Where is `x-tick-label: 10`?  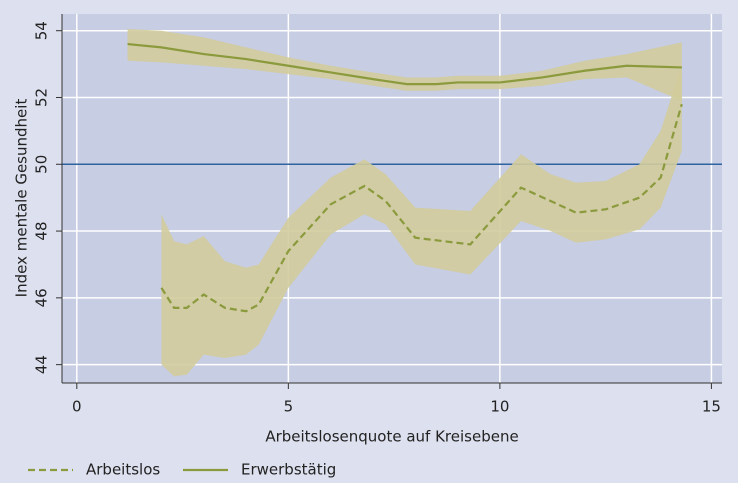 x-tick-label: 10 is located at coordinates (499, 407).